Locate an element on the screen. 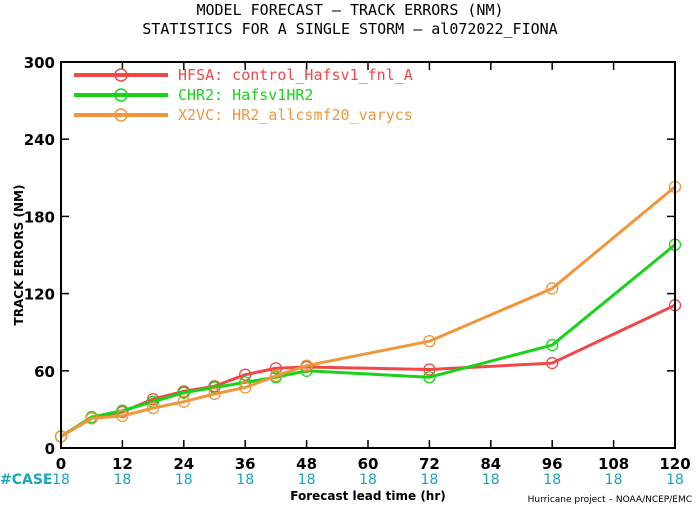  case-label: #CASE is located at coordinates (26, 480).